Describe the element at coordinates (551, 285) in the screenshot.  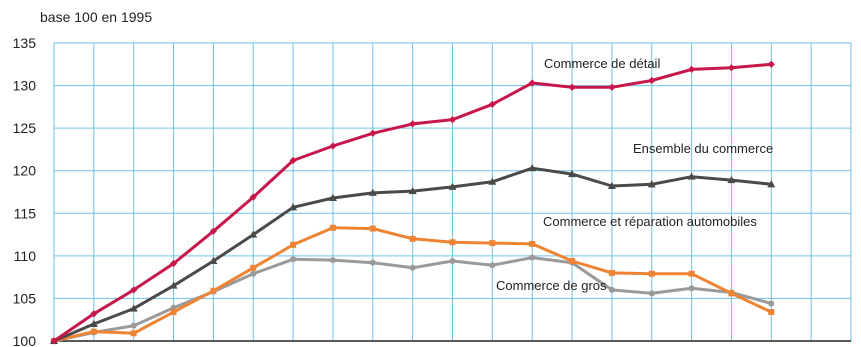
I see `series-label-4: Commerce de gros` at that location.